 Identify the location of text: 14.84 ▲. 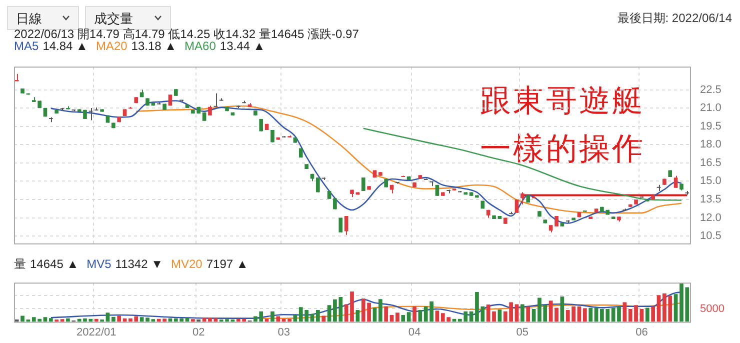
(65, 46).